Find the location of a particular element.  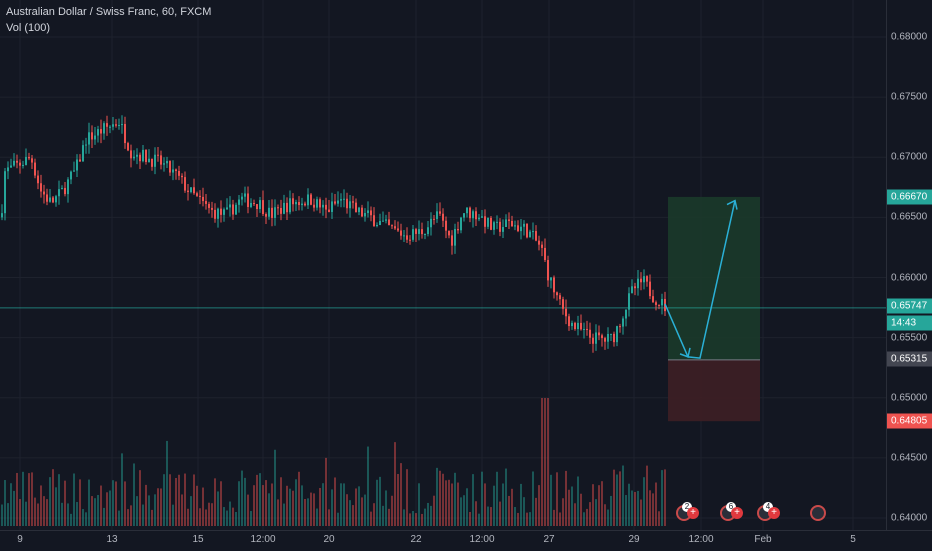

projection-arrowhead-down is located at coordinates (685, 352).